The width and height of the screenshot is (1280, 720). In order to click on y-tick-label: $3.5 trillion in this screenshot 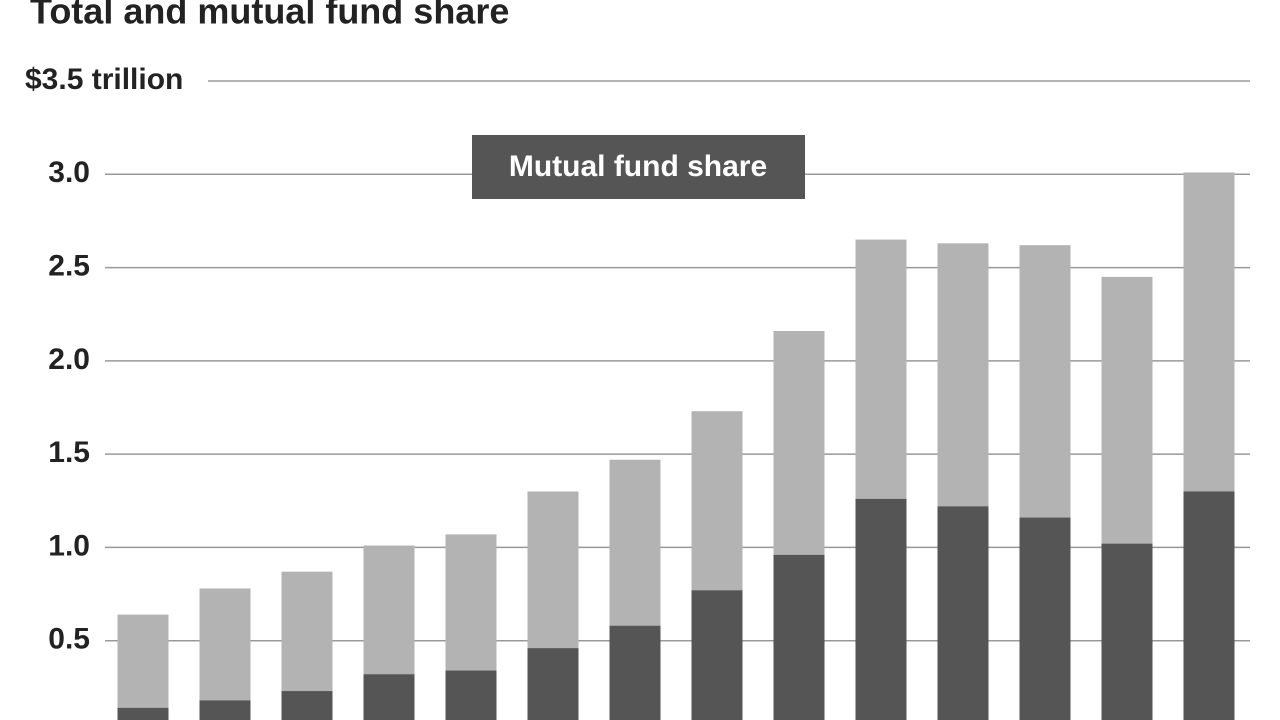, I will do `click(104, 79)`.